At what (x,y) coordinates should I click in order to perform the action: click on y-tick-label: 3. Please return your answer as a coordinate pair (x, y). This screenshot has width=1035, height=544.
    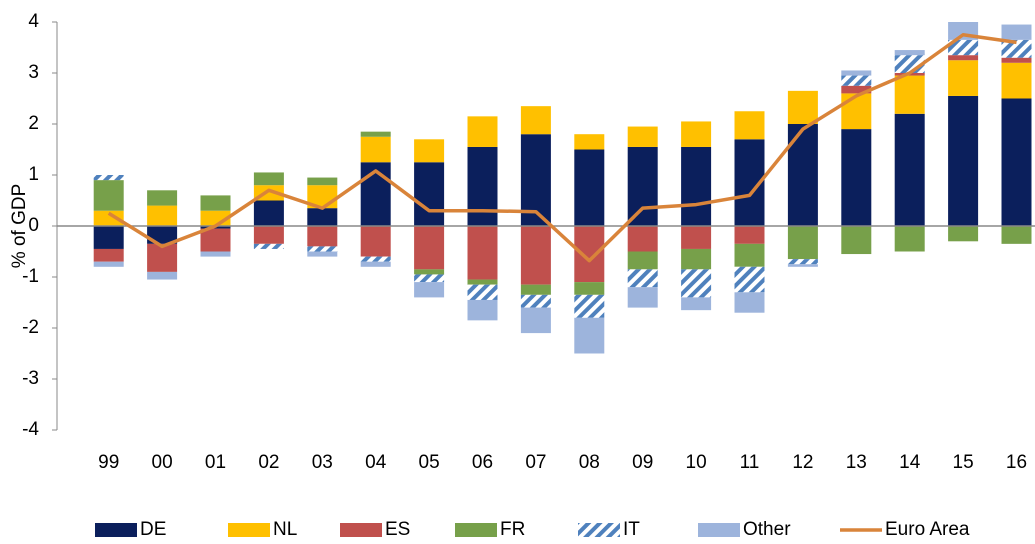
    Looking at the image, I should click on (33, 72).